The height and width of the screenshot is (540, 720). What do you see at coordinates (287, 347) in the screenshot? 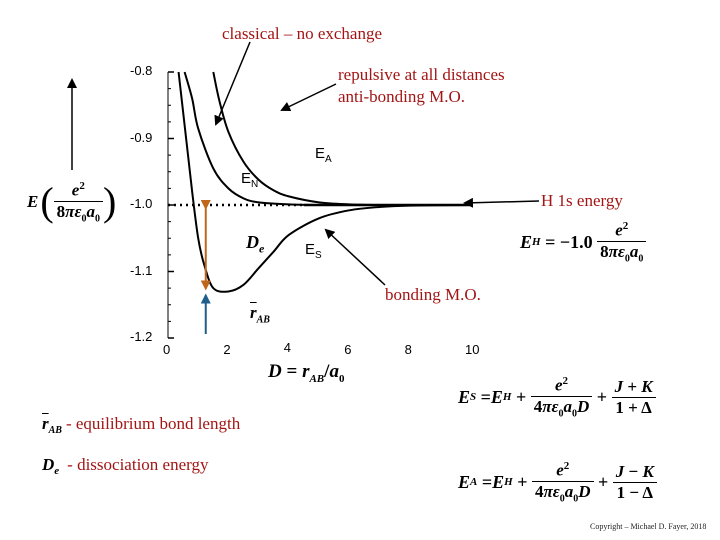
I see `x-tick-label: 4` at bounding box center [287, 347].